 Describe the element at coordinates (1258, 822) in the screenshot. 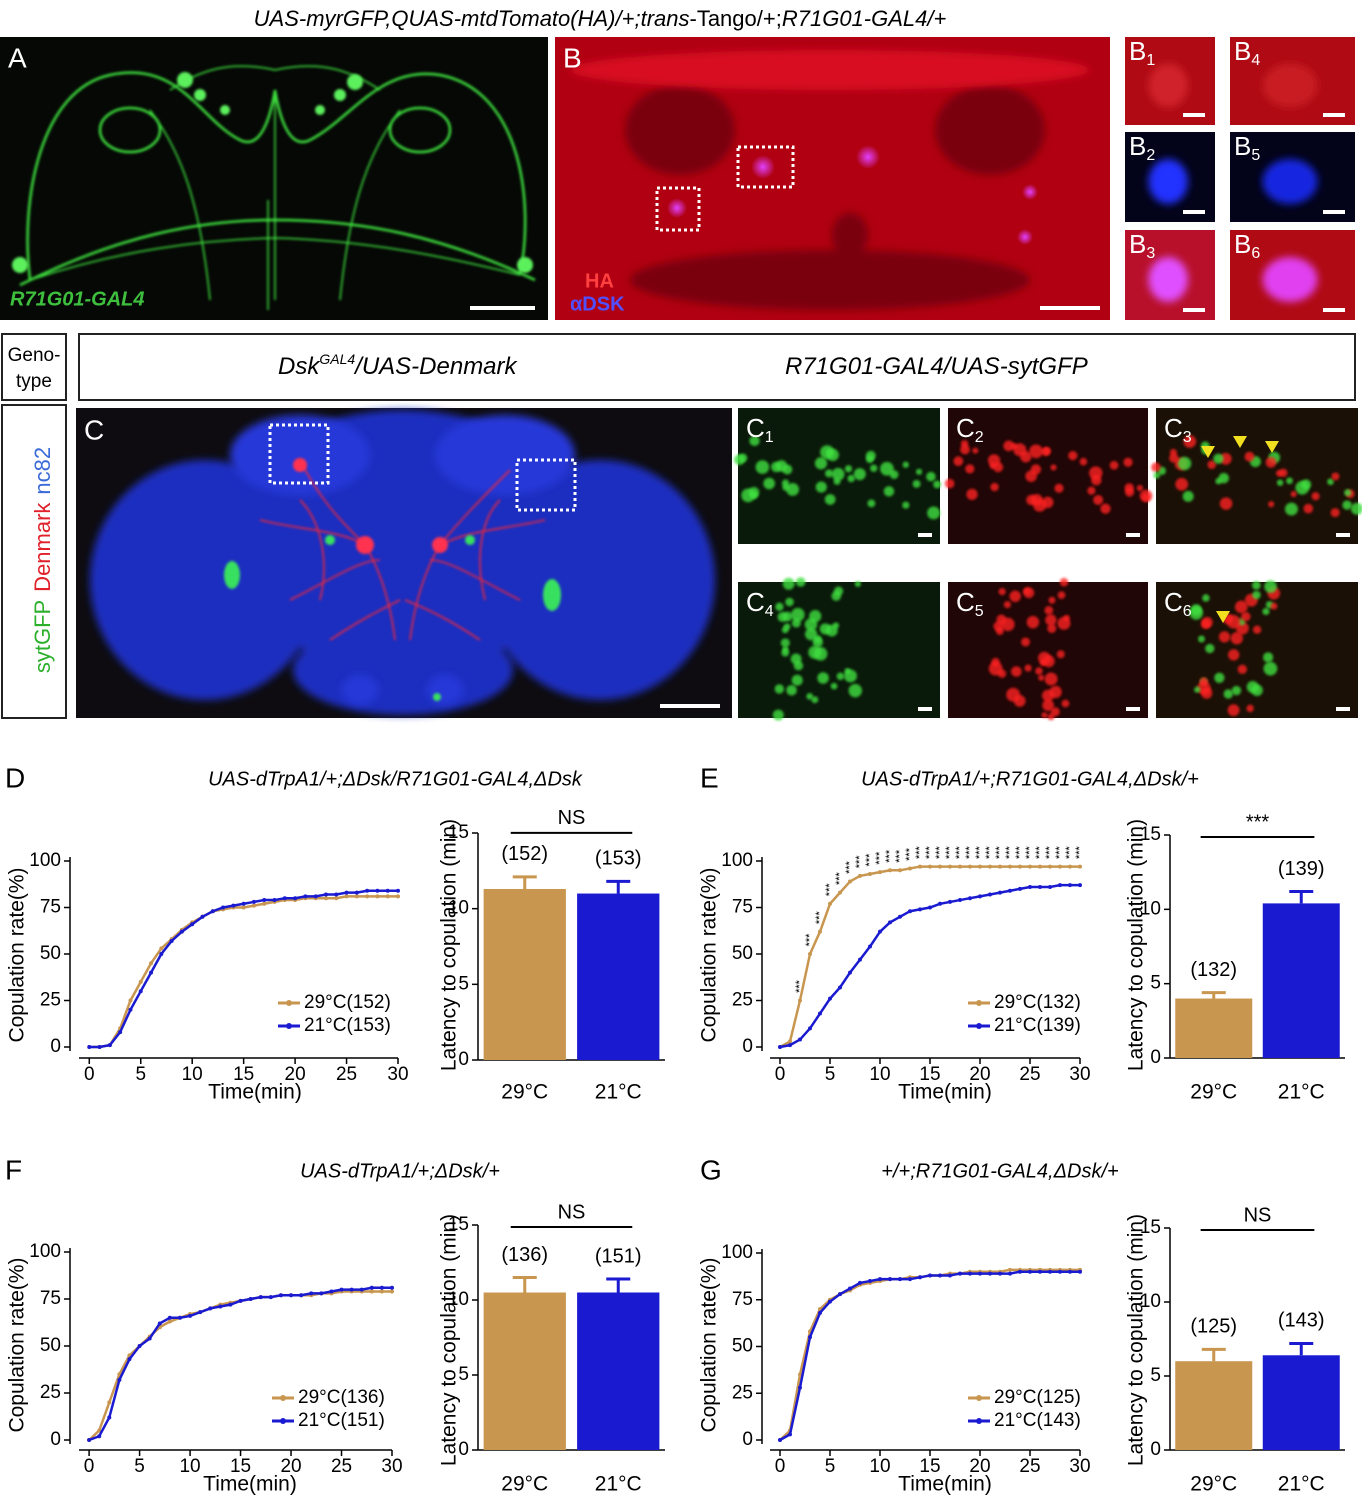

I see `significance-label: ***` at that location.